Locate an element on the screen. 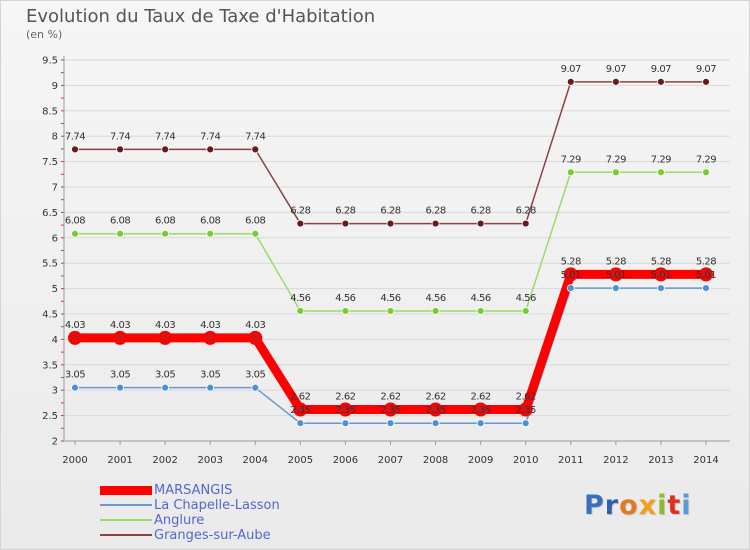  x-tick-label: 2010 is located at coordinates (525, 460).